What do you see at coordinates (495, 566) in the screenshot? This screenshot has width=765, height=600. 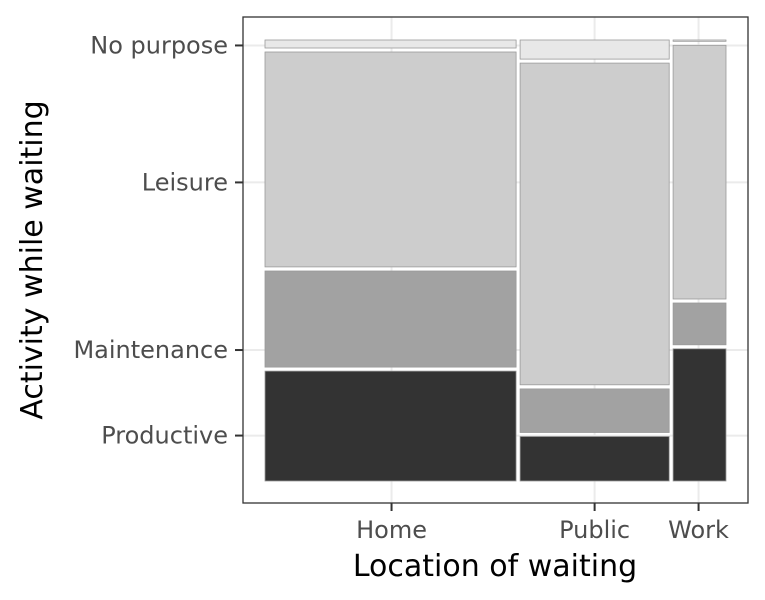 I see `x-axis-title: Location of waiting` at bounding box center [495, 566].